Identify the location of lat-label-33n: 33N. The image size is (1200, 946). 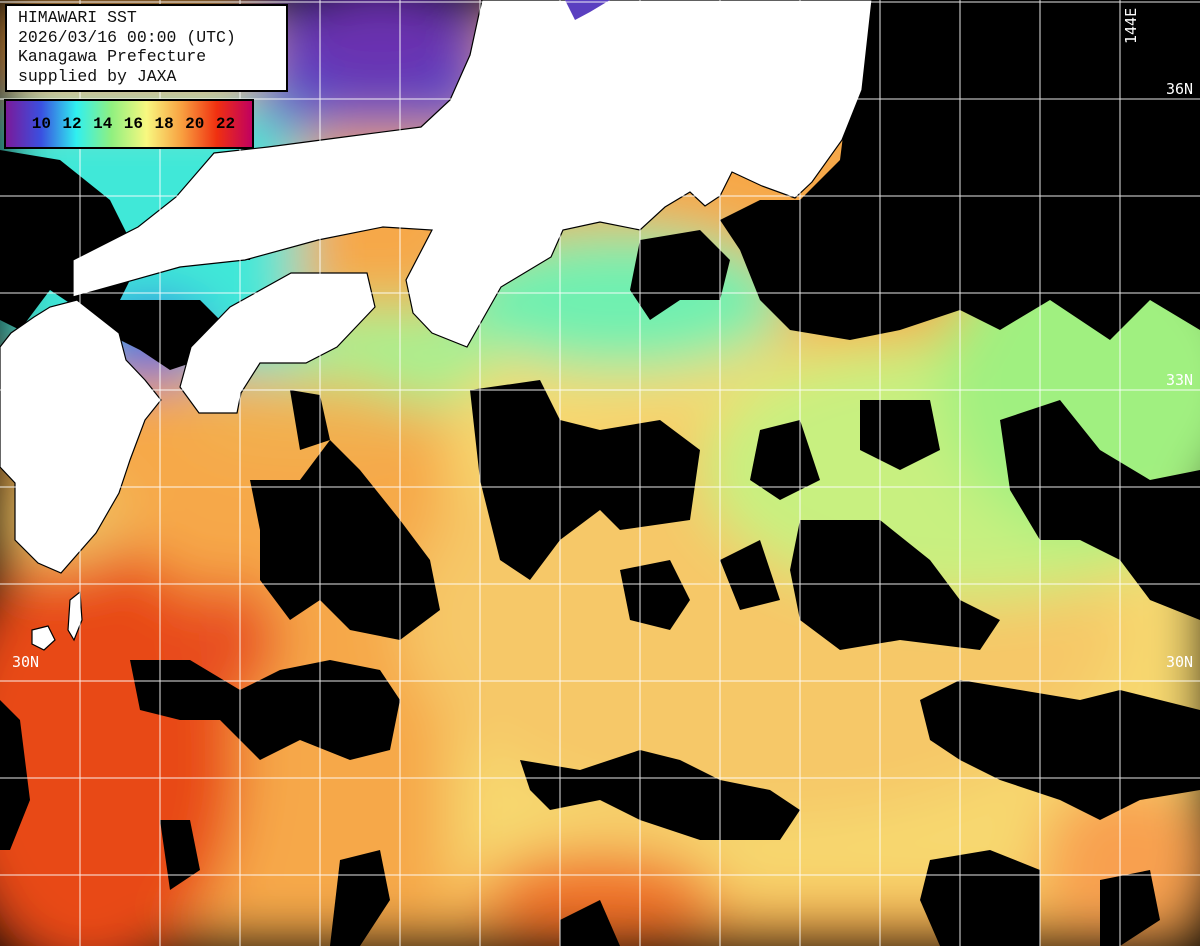
(1180, 380).